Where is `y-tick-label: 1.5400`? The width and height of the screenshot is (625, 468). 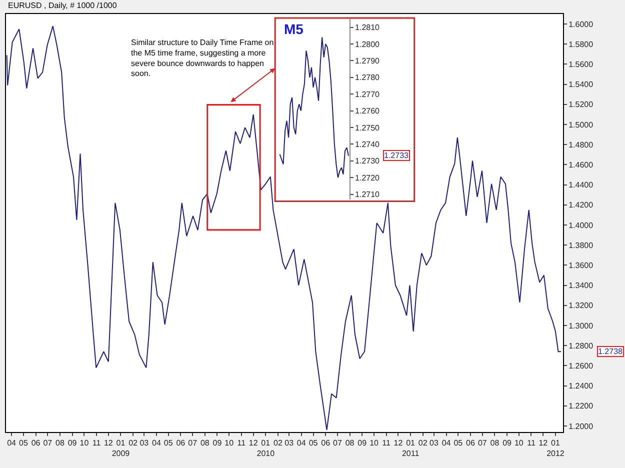
y-tick-label: 1.5400 is located at coordinates (581, 85).